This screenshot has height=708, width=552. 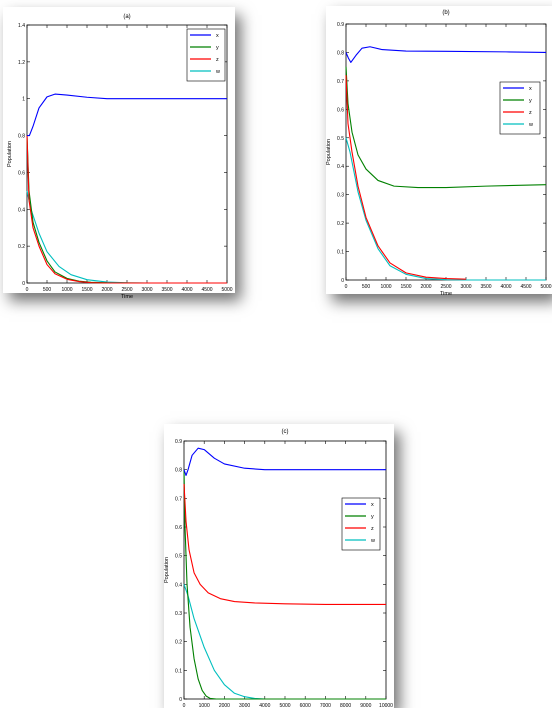 What do you see at coordinates (126, 17) in the screenshot?
I see `chart-title: (a)` at bounding box center [126, 17].